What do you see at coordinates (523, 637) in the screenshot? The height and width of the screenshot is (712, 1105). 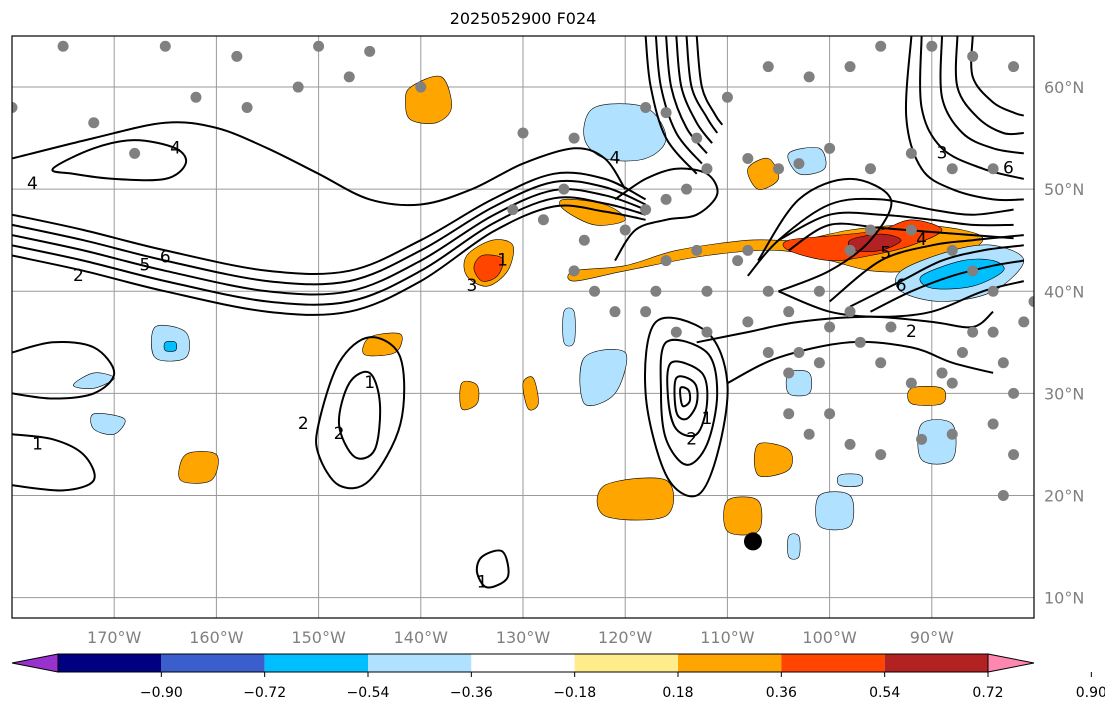 I see `x-tick-label: 130°W` at bounding box center [523, 637].